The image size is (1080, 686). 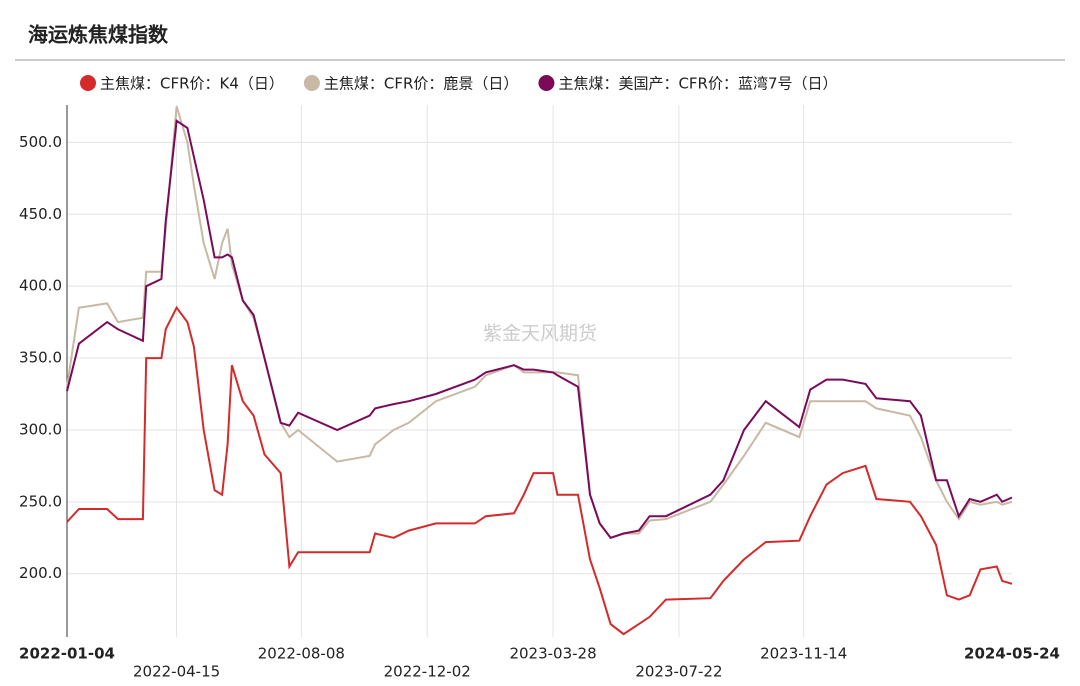 I want to click on y-tick-label: 250.0, so click(x=40, y=501).